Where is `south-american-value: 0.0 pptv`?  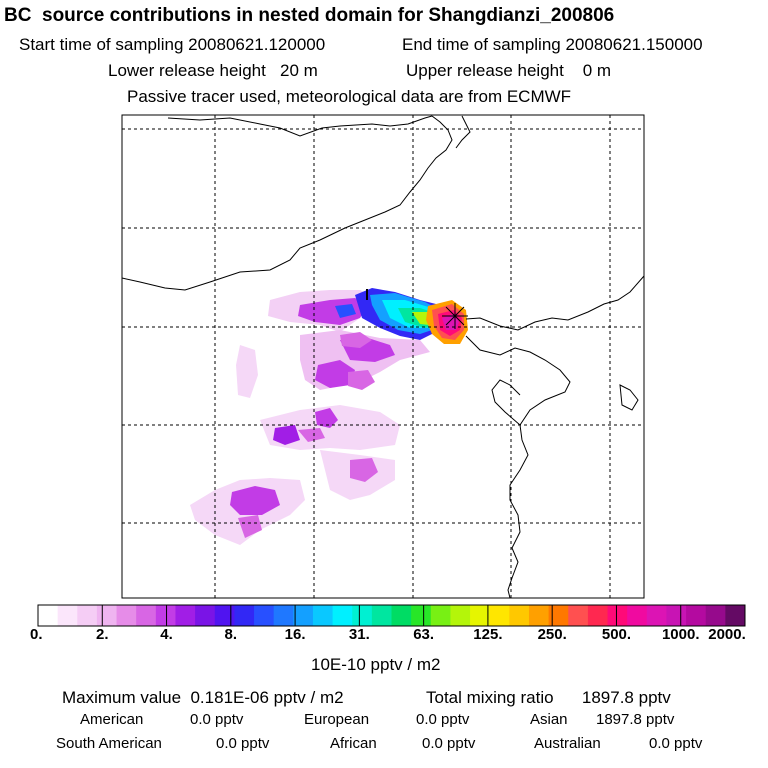 south-american-value: 0.0 pptv is located at coordinates (243, 743).